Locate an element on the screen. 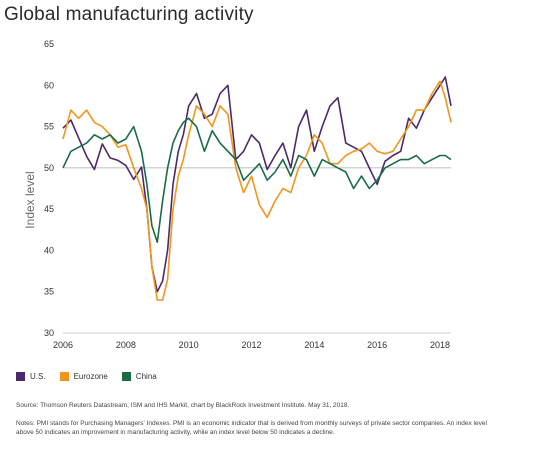  legend-label-us: U.S. is located at coordinates (38, 376).